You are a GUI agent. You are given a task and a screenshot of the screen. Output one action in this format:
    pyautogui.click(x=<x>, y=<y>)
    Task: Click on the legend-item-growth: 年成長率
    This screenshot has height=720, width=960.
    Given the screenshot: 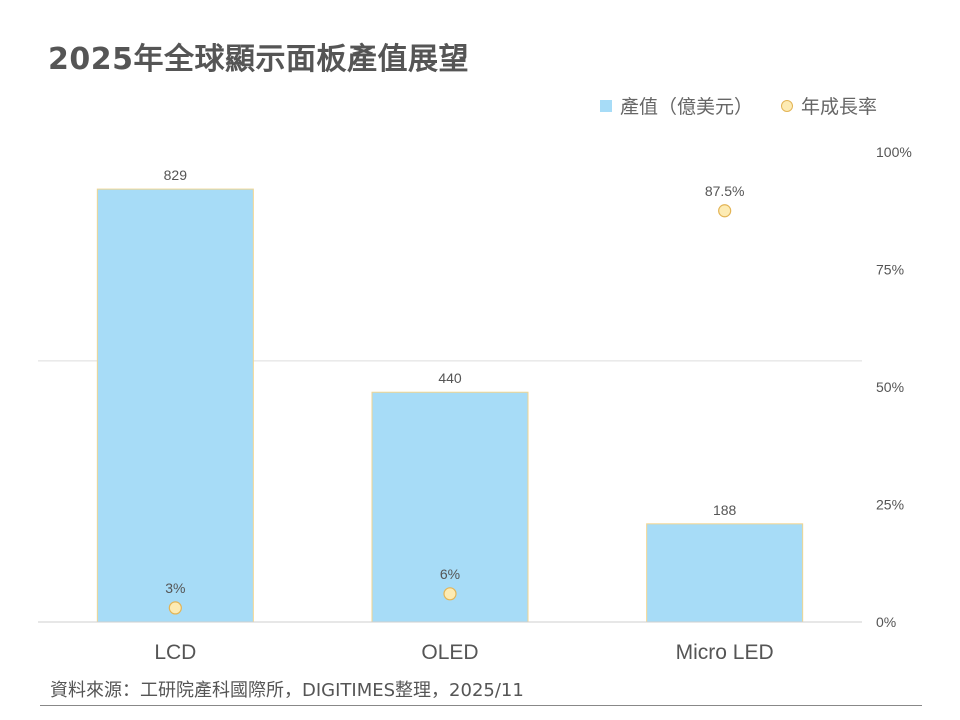 What is the action you would take?
    pyautogui.click(x=829, y=105)
    